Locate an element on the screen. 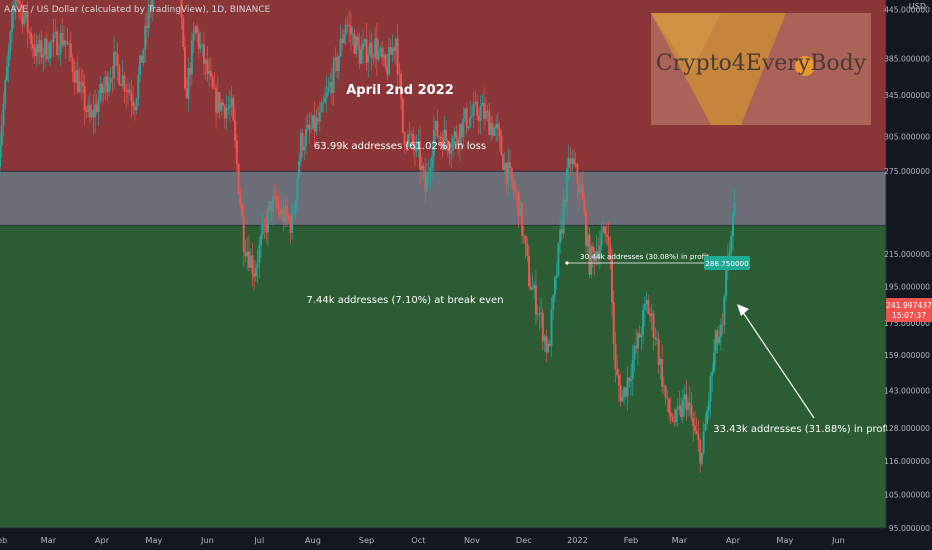 The height and width of the screenshot is (550, 932). price-tick-label: 159.000000 is located at coordinates (907, 355).